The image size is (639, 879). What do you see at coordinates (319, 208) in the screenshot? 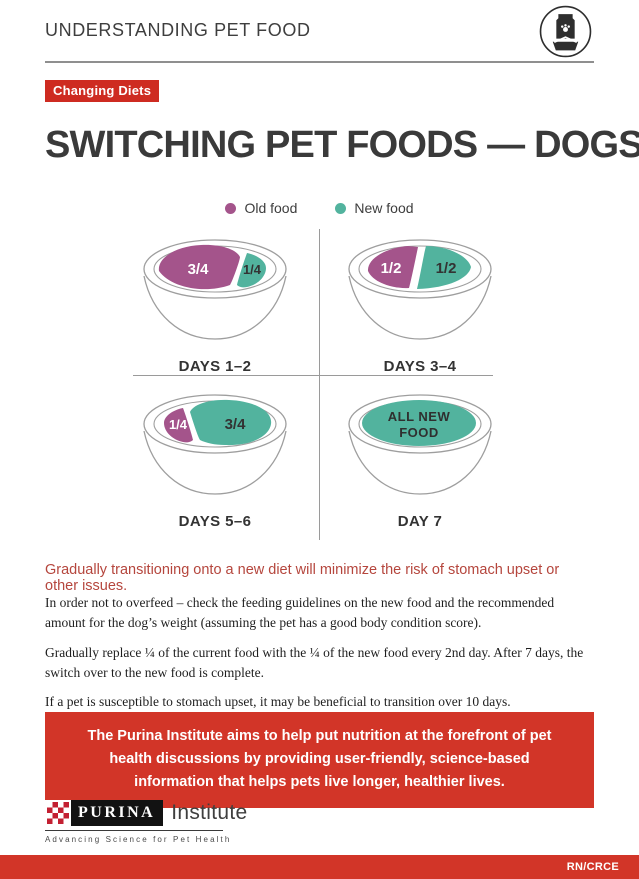
I see `legend: Old food New food` at bounding box center [319, 208].